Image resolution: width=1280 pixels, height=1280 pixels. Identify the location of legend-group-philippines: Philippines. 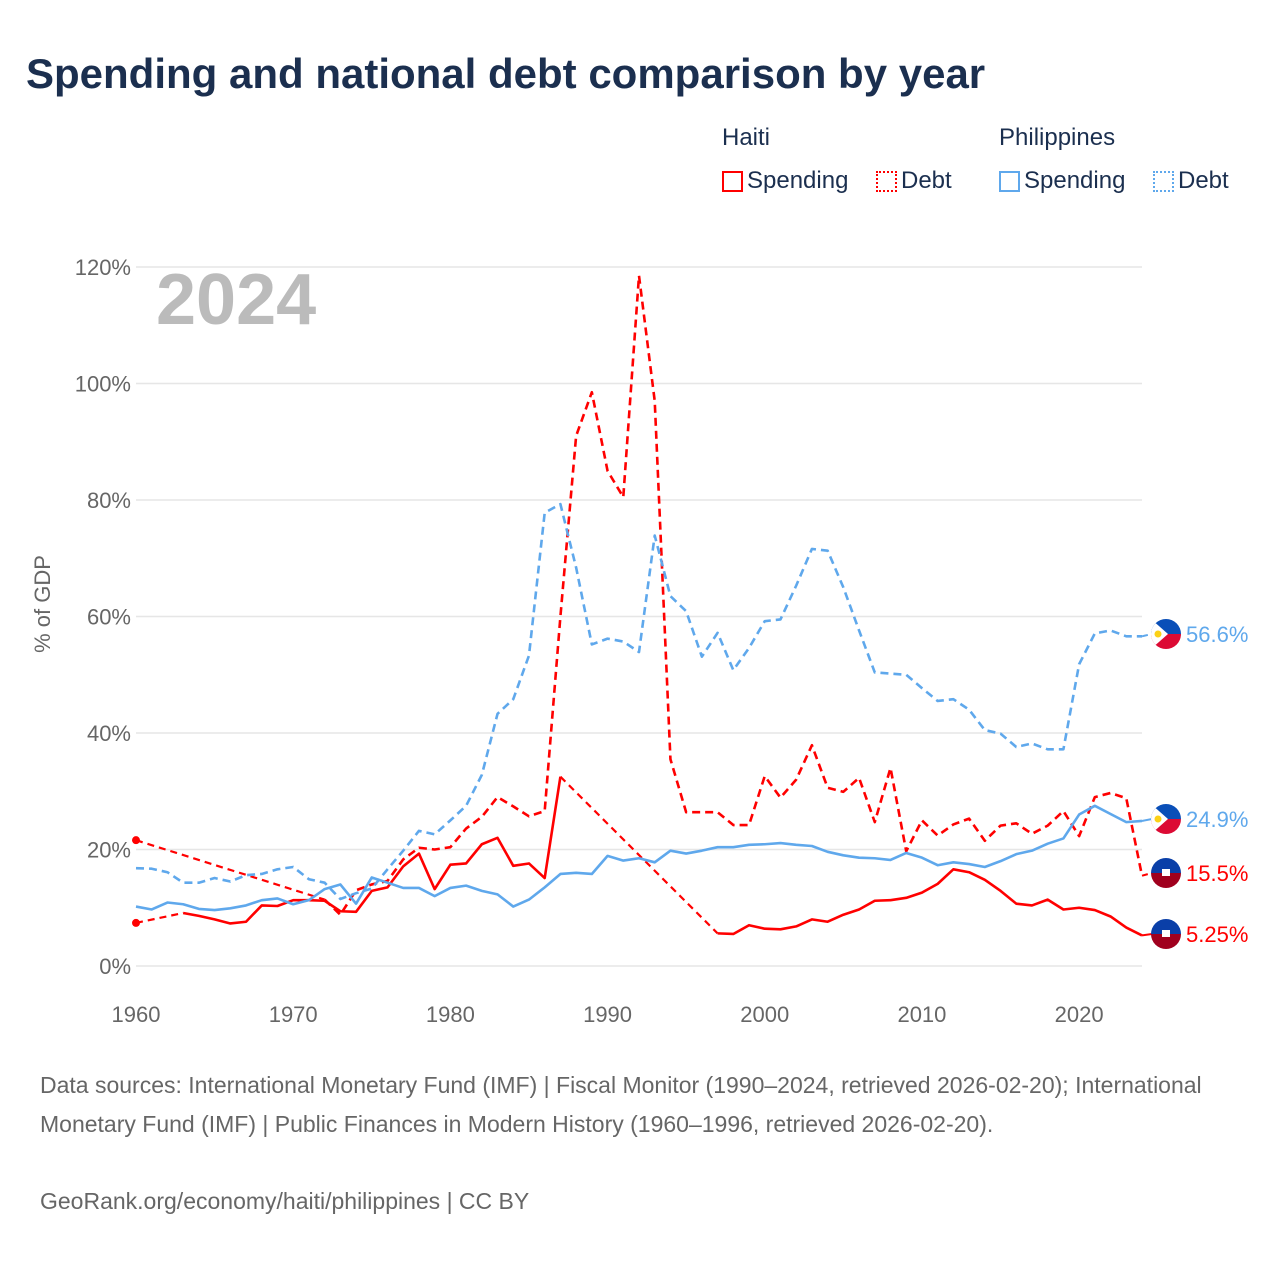
(1057, 137).